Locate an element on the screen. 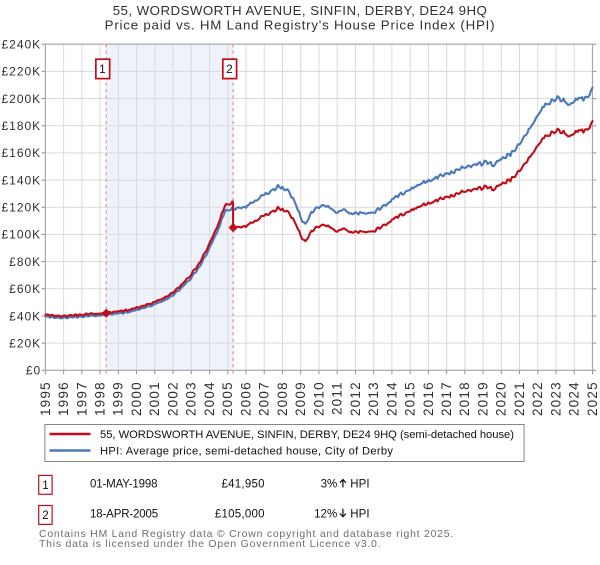 This screenshot has height=565, width=600. svg-text: £105,000 is located at coordinates (240, 514).